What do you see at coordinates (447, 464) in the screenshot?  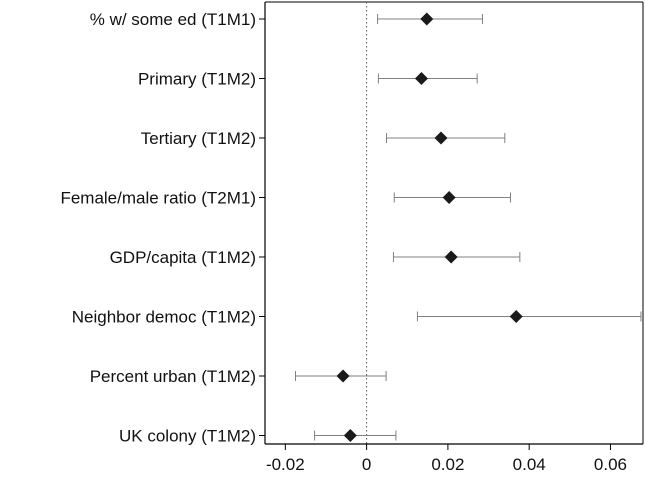 I see `x-tick-label: 0.02` at bounding box center [447, 464].